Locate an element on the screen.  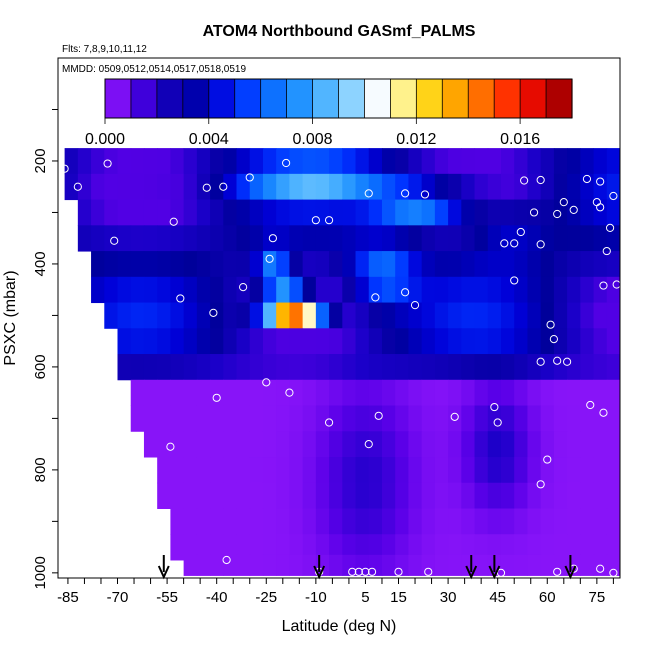
x-tick-label: 15 is located at coordinates (398, 597).